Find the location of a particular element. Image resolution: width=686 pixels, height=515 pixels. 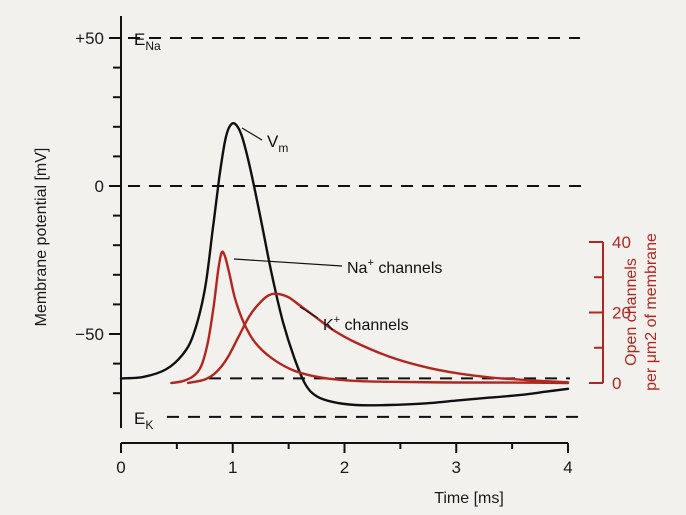

vm-series-label: Vm is located at coordinates (277, 143).